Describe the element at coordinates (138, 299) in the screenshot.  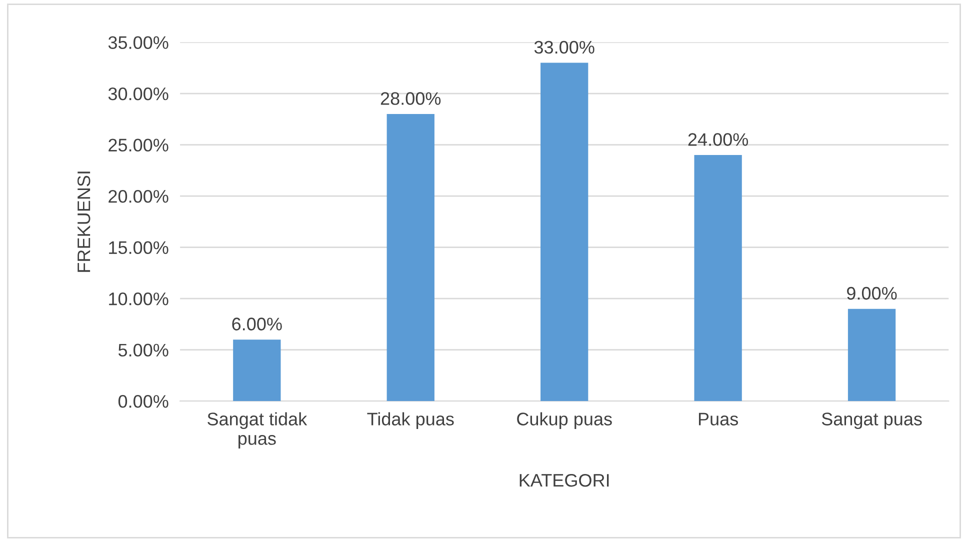
I see `y-tick-label: 10.00%` at that location.